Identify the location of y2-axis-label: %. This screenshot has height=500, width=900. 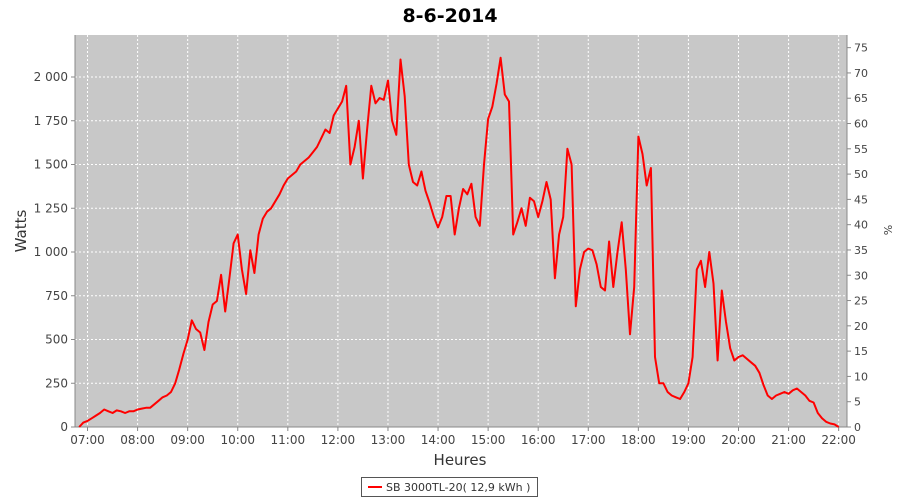
(887, 230).